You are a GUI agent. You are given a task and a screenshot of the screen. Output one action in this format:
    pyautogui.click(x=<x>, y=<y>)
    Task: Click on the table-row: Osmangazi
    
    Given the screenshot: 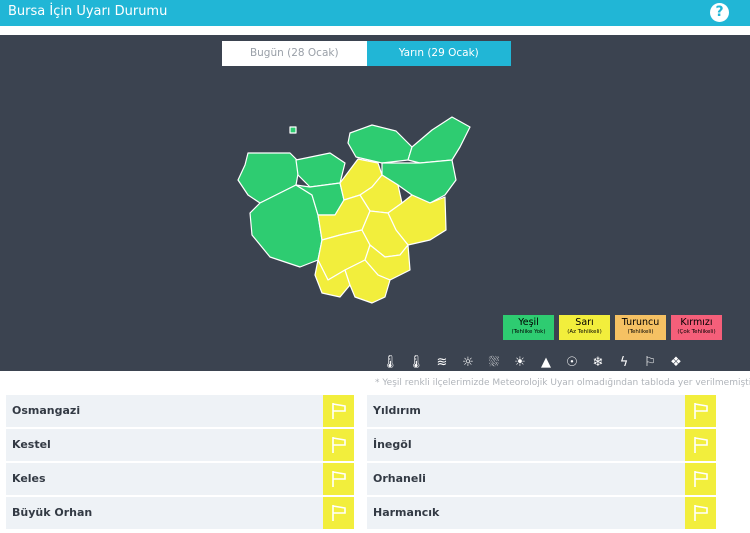 What is the action you would take?
    pyautogui.click(x=180, y=411)
    